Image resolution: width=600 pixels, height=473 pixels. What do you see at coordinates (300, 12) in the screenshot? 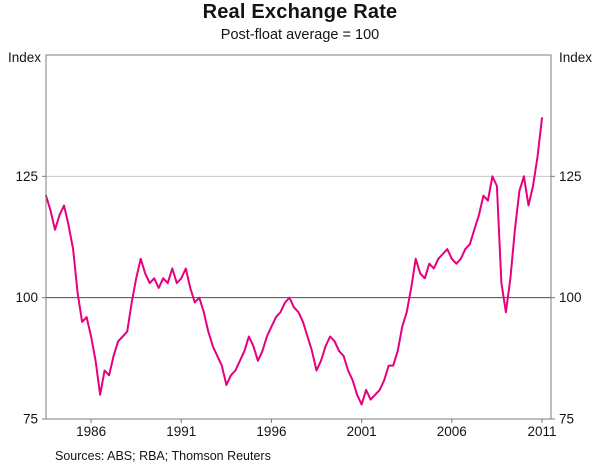
I see `chart-title: Real Exchange Rate` at bounding box center [300, 12].